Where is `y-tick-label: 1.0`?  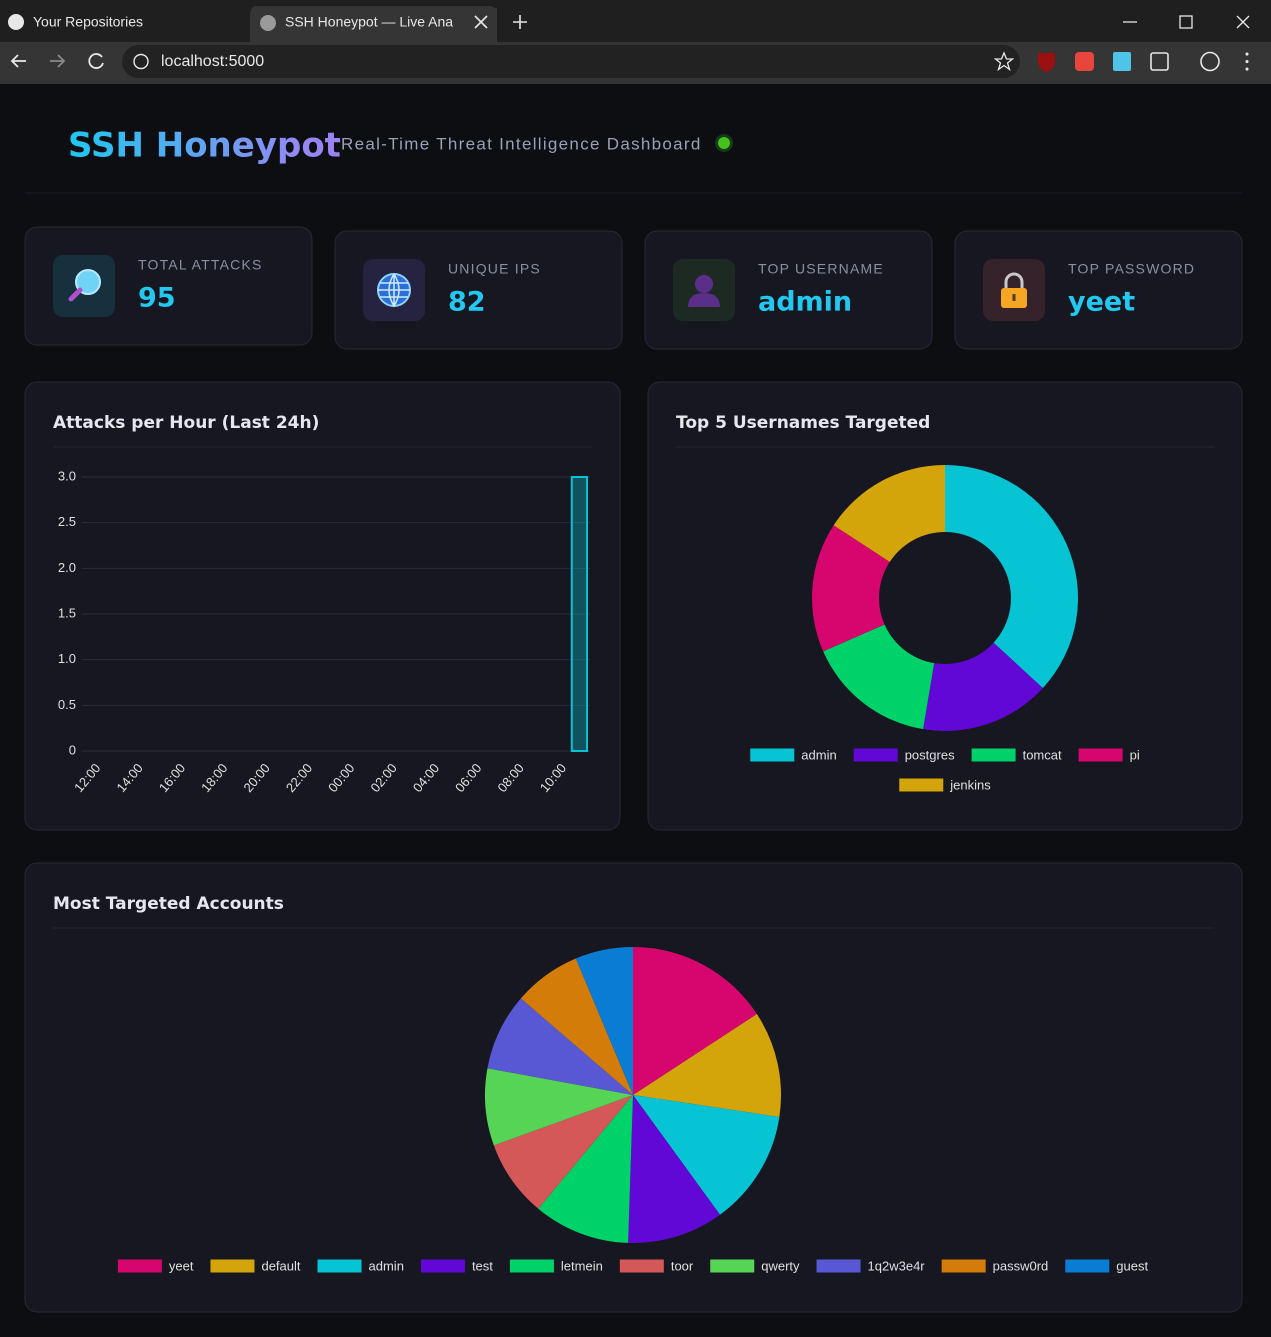
y-tick-label: 1.0 is located at coordinates (67, 658).